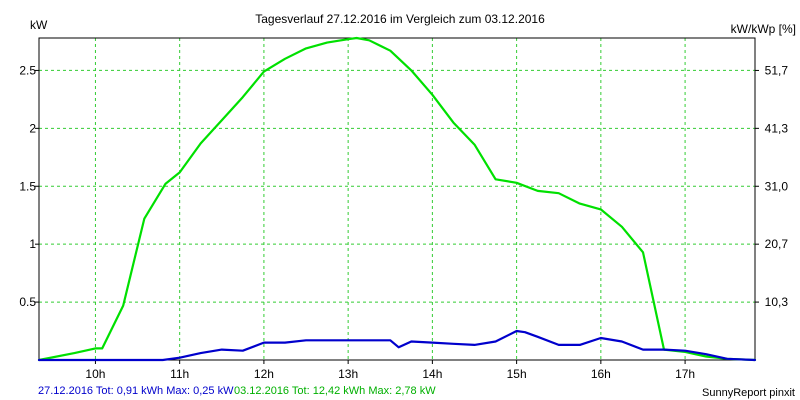 This screenshot has width=800, height=400. Describe the element at coordinates (777, 302) in the screenshot. I see `y-tick-label-right-10,3: 10,3` at that location.